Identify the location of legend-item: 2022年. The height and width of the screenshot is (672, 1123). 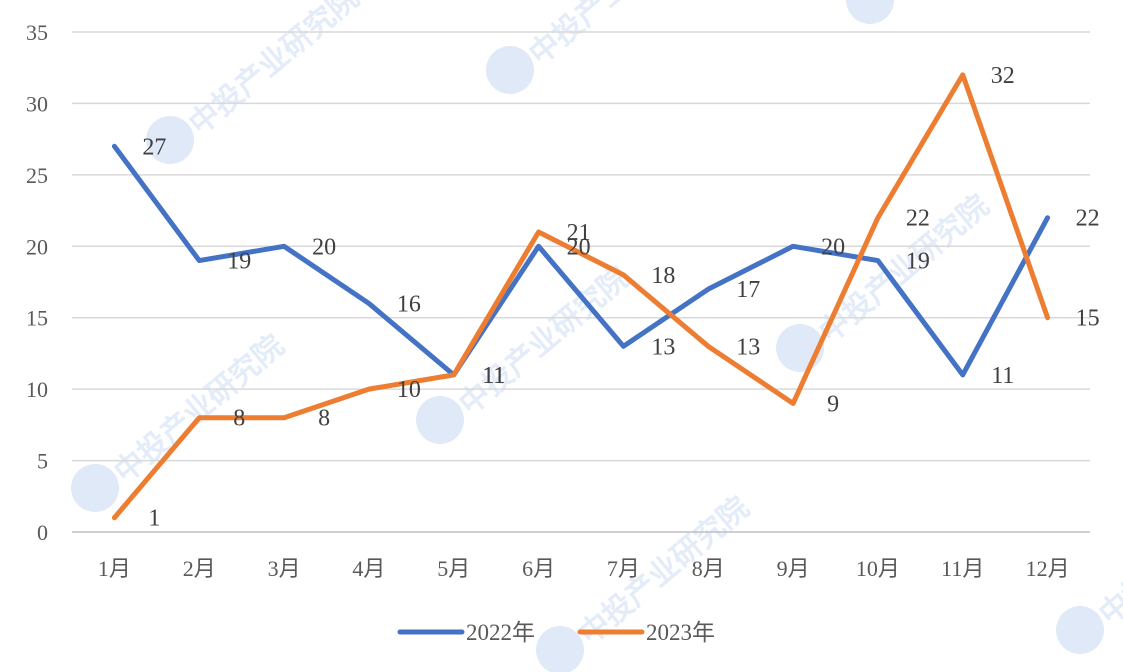
(466, 632).